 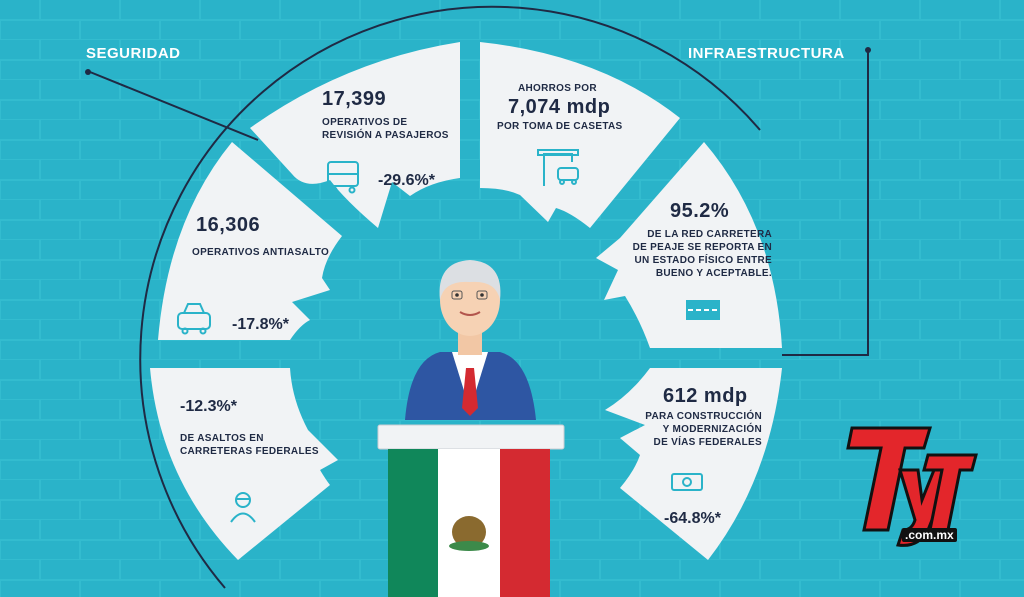 I want to click on seguridad-label: SEGURIDAD, so click(x=133, y=53).